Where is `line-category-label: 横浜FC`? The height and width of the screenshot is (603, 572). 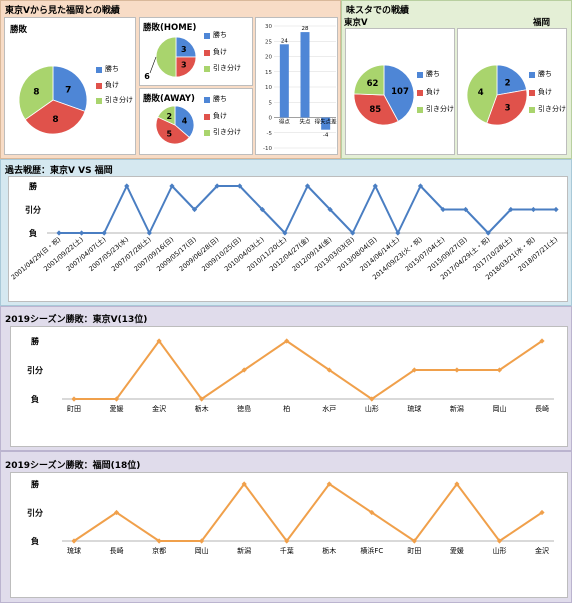 line-category-label: 横浜FC is located at coordinates (371, 550).